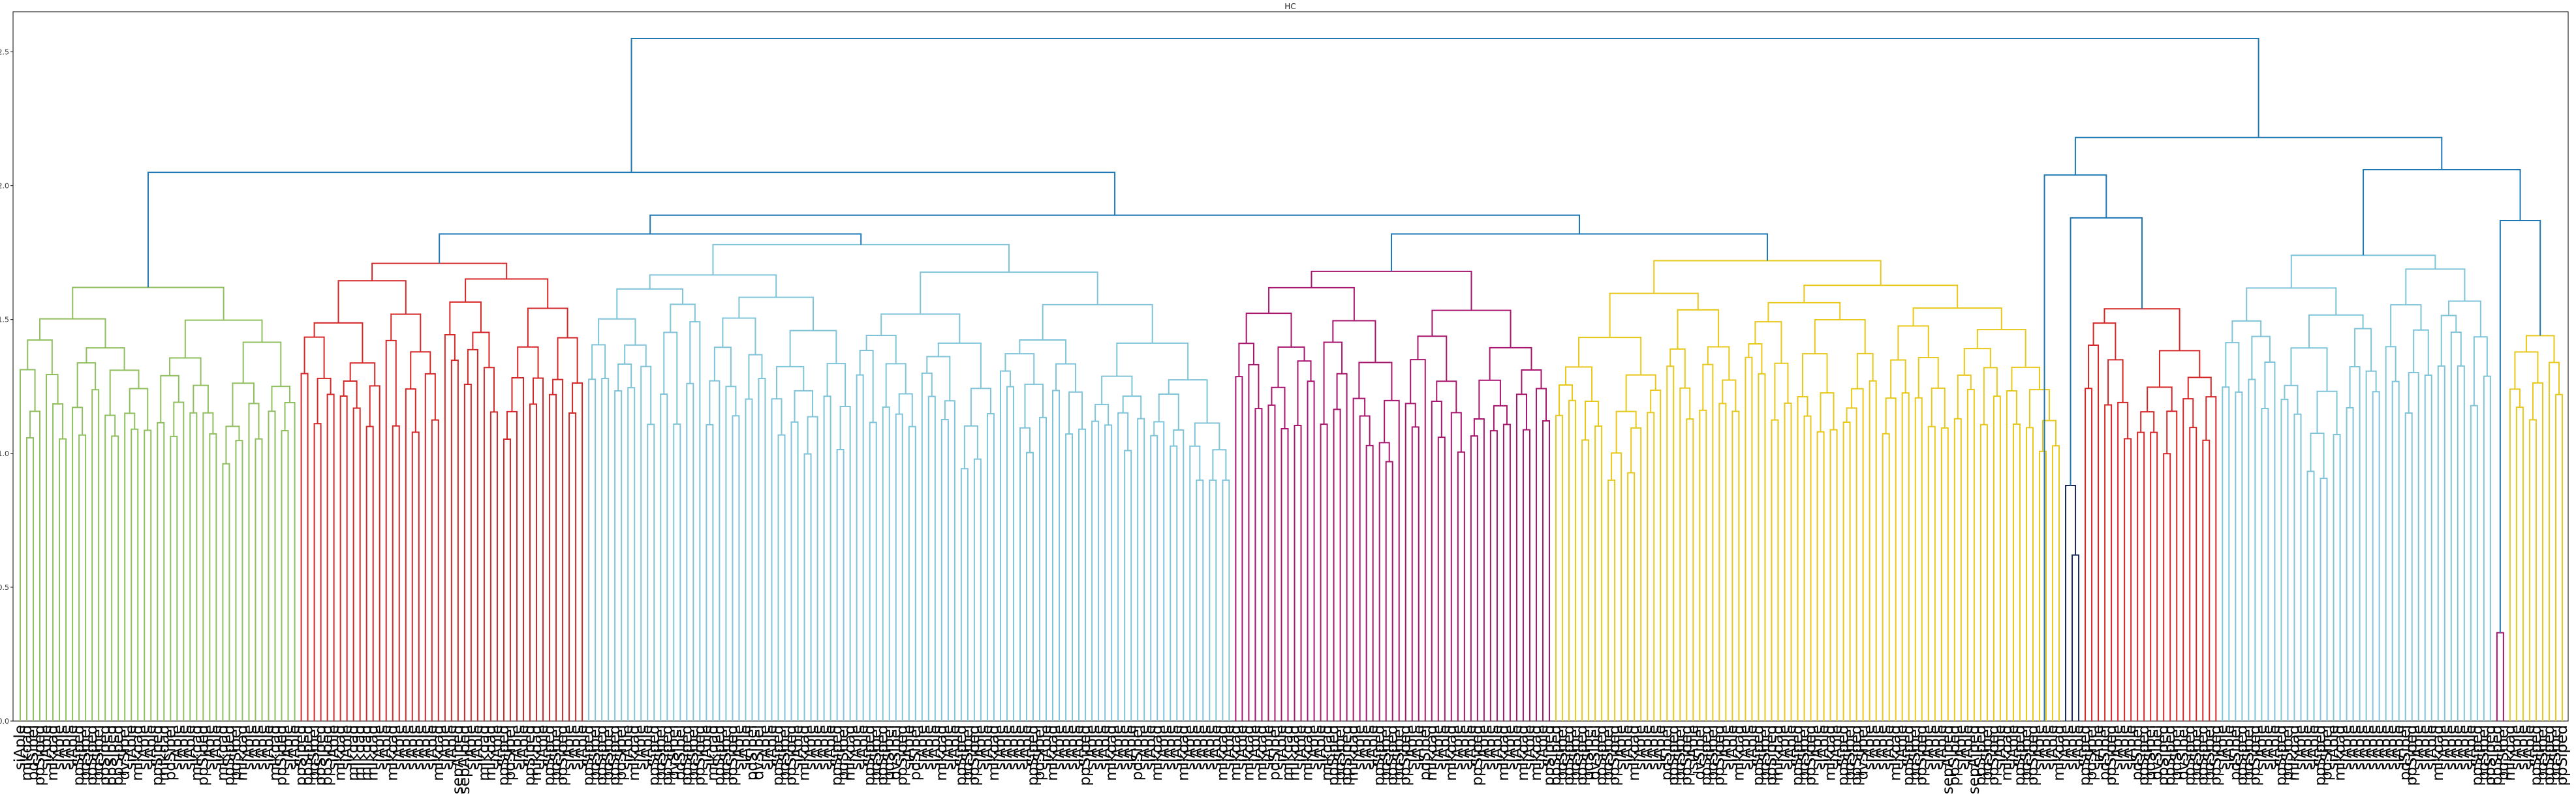  I want to click on root-link, so click(1444, 105).